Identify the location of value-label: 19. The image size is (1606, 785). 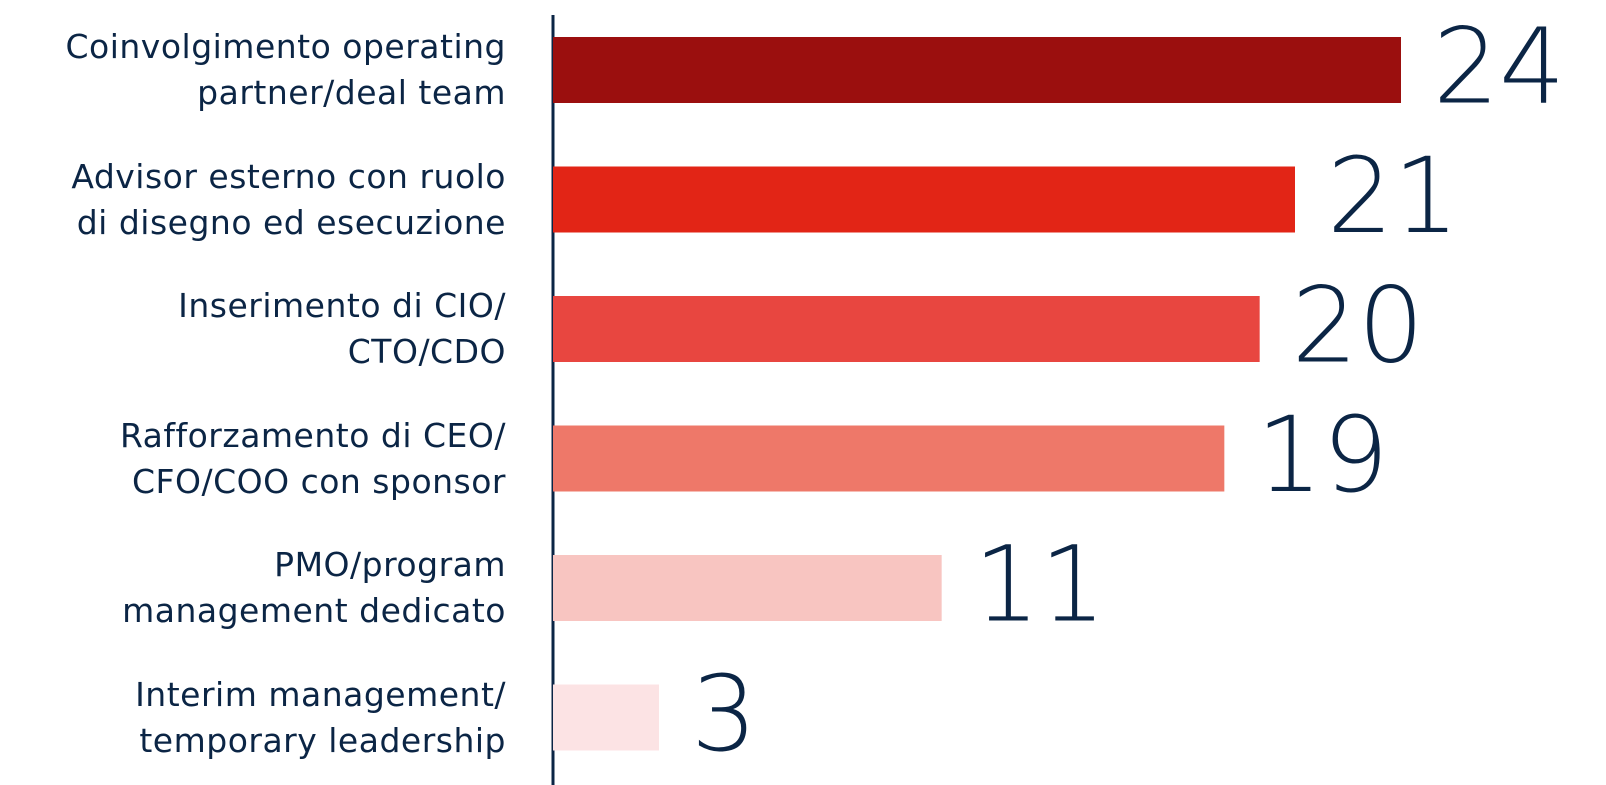
(1322, 455).